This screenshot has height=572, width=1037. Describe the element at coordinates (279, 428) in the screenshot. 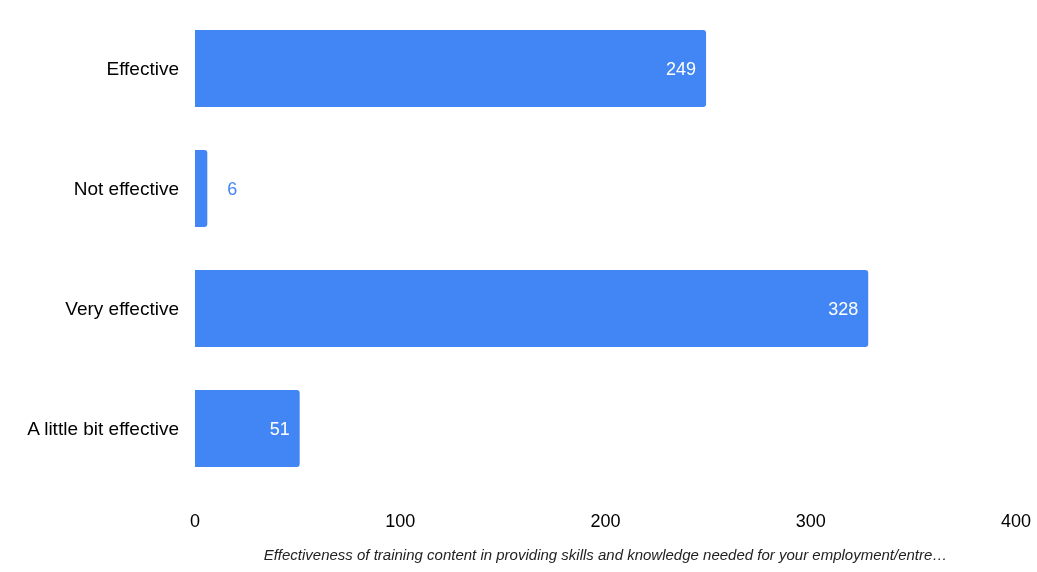

I see `data-label: 51` at that location.